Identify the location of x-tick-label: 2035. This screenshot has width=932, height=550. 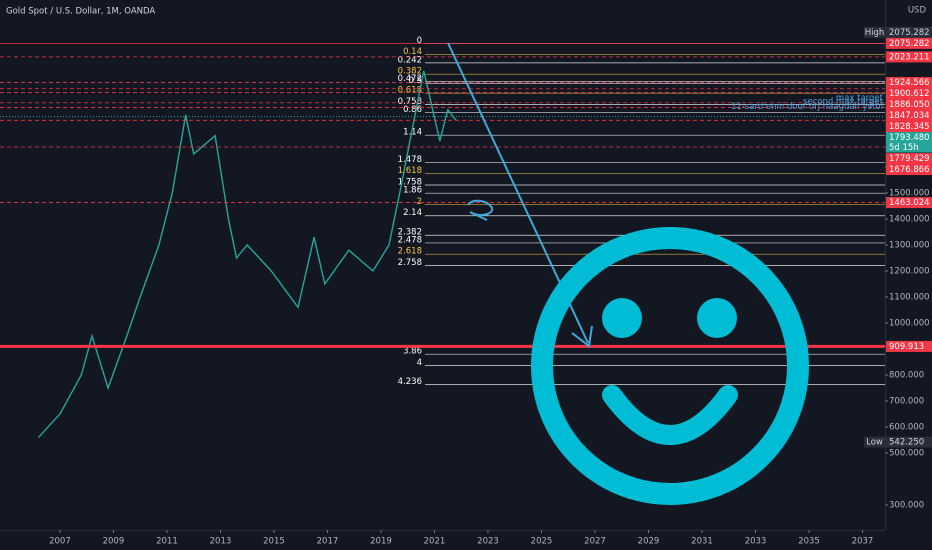
(809, 542).